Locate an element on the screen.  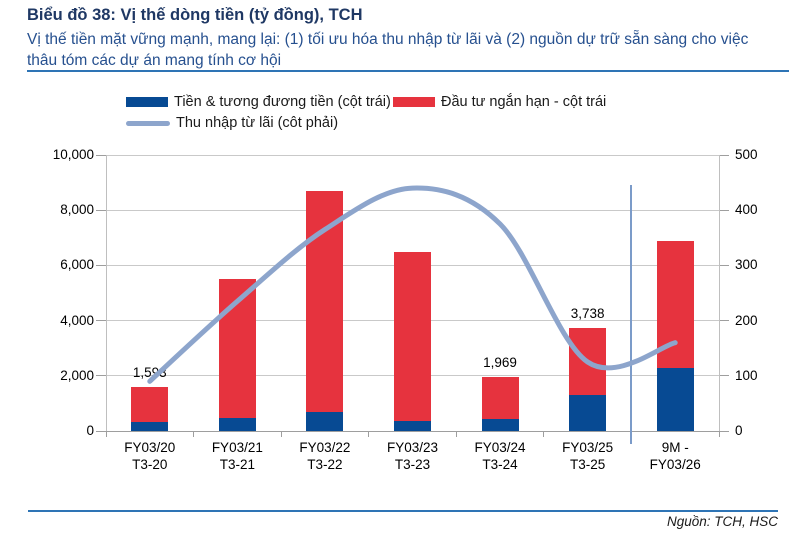
x-axis-category-label: FY03/23 T3-23 is located at coordinates (413, 456).